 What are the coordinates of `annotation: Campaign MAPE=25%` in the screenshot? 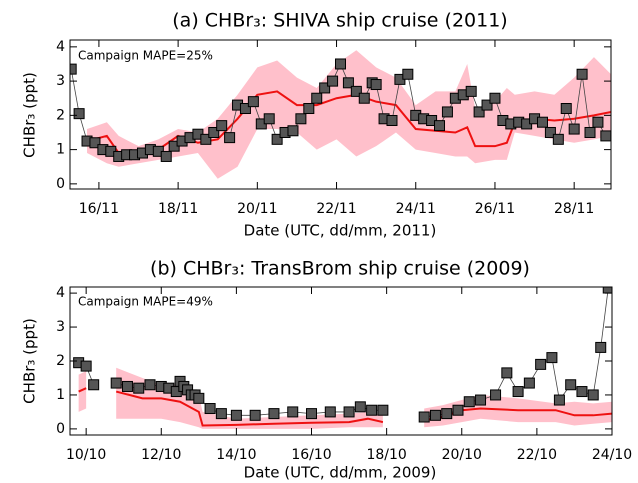 It's located at (145, 56).